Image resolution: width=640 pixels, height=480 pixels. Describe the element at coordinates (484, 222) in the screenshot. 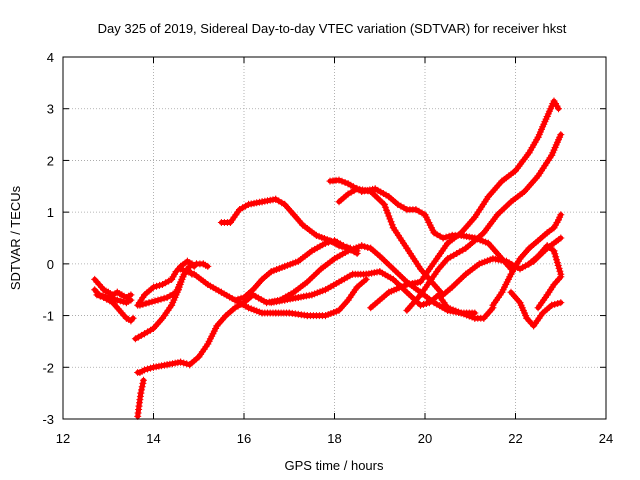

I see `series-arc17` at that location.